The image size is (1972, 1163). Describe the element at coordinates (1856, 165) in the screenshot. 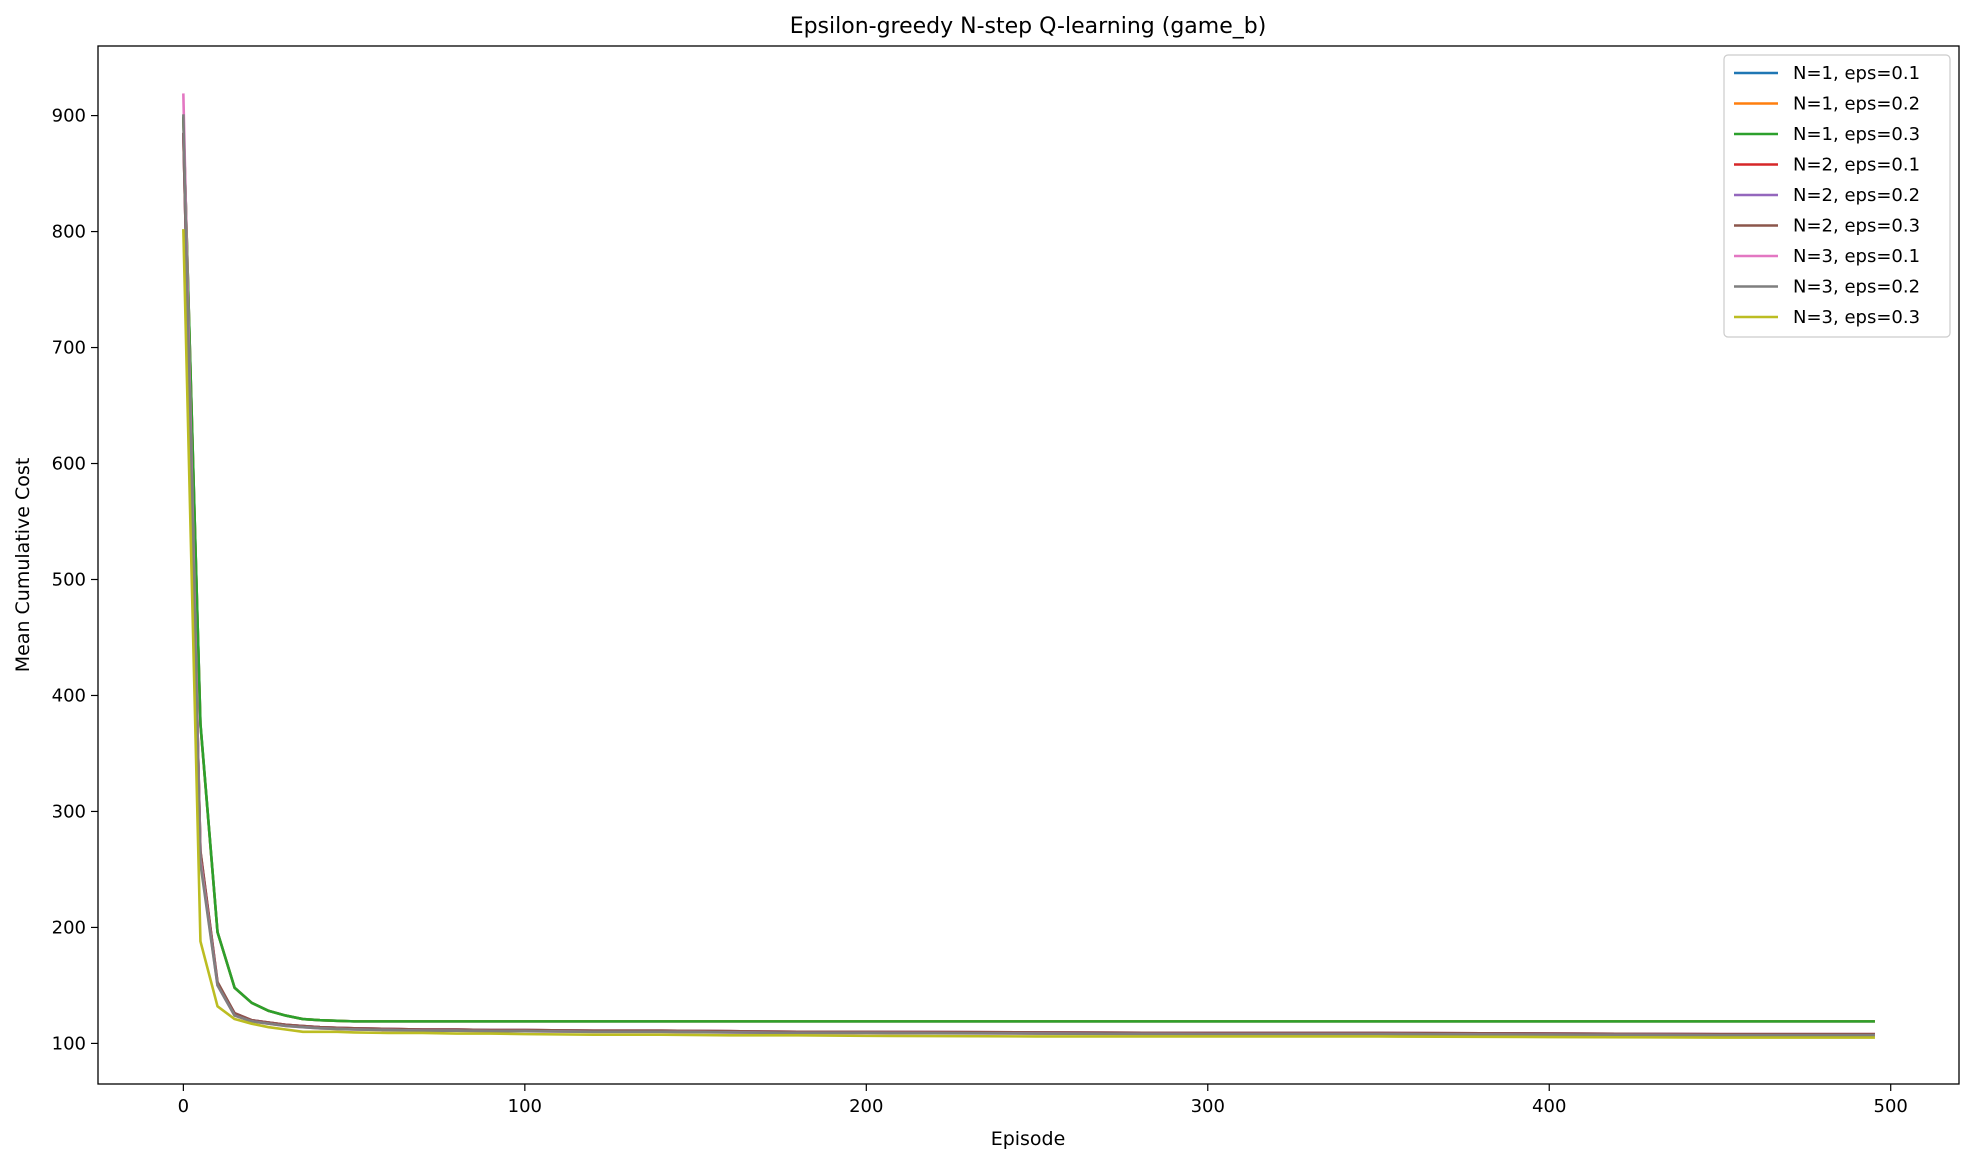

I see `legend-label-4: N=2, eps=0.1` at that location.